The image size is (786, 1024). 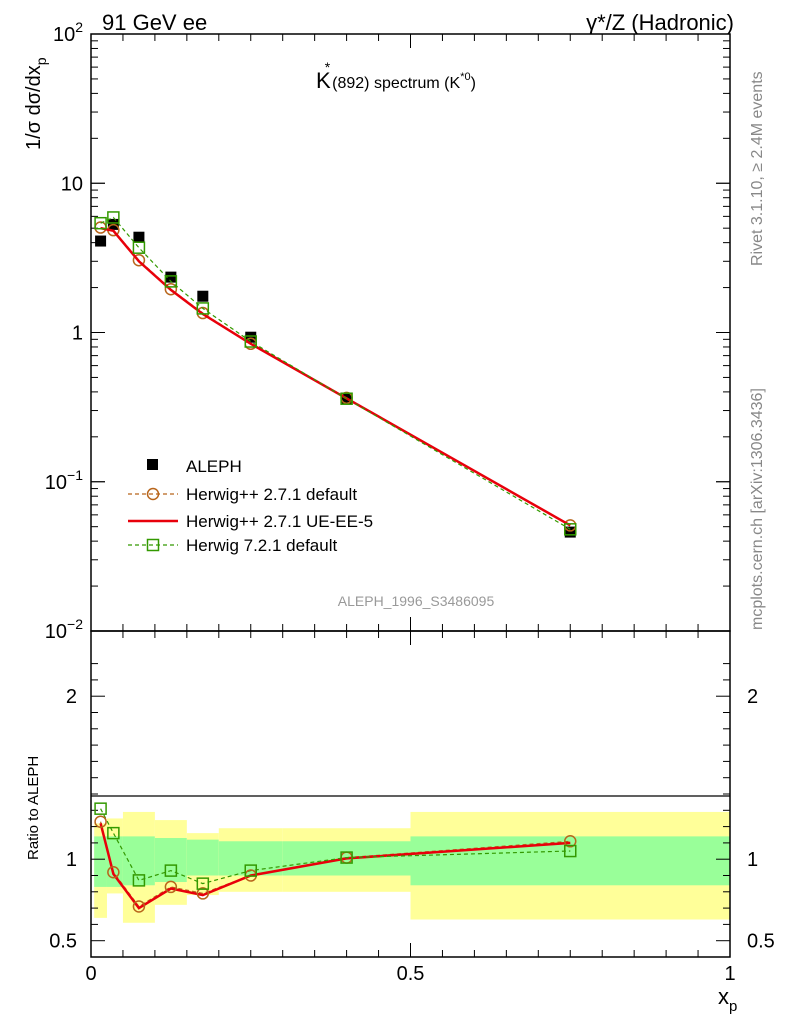 I want to click on main-ytick-label: 1, so click(x=77, y=334).